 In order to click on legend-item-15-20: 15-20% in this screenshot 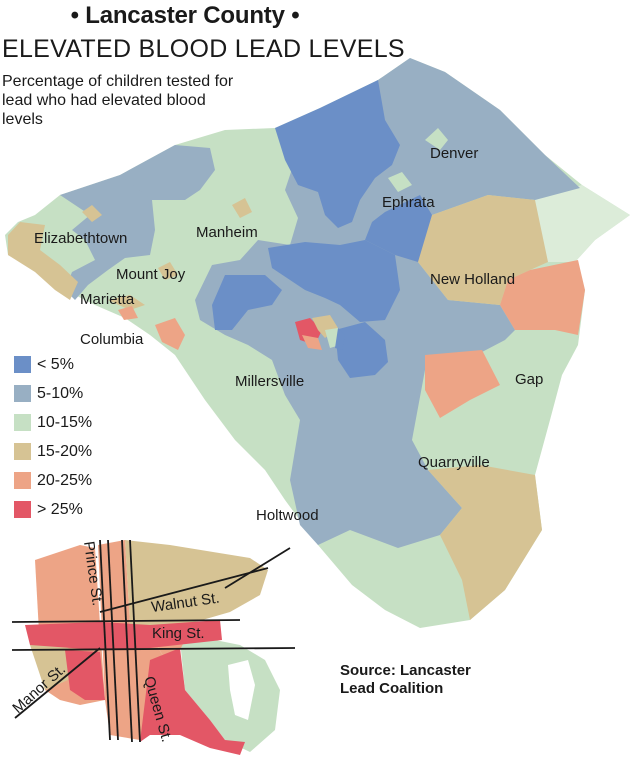, I will do `click(53, 451)`.